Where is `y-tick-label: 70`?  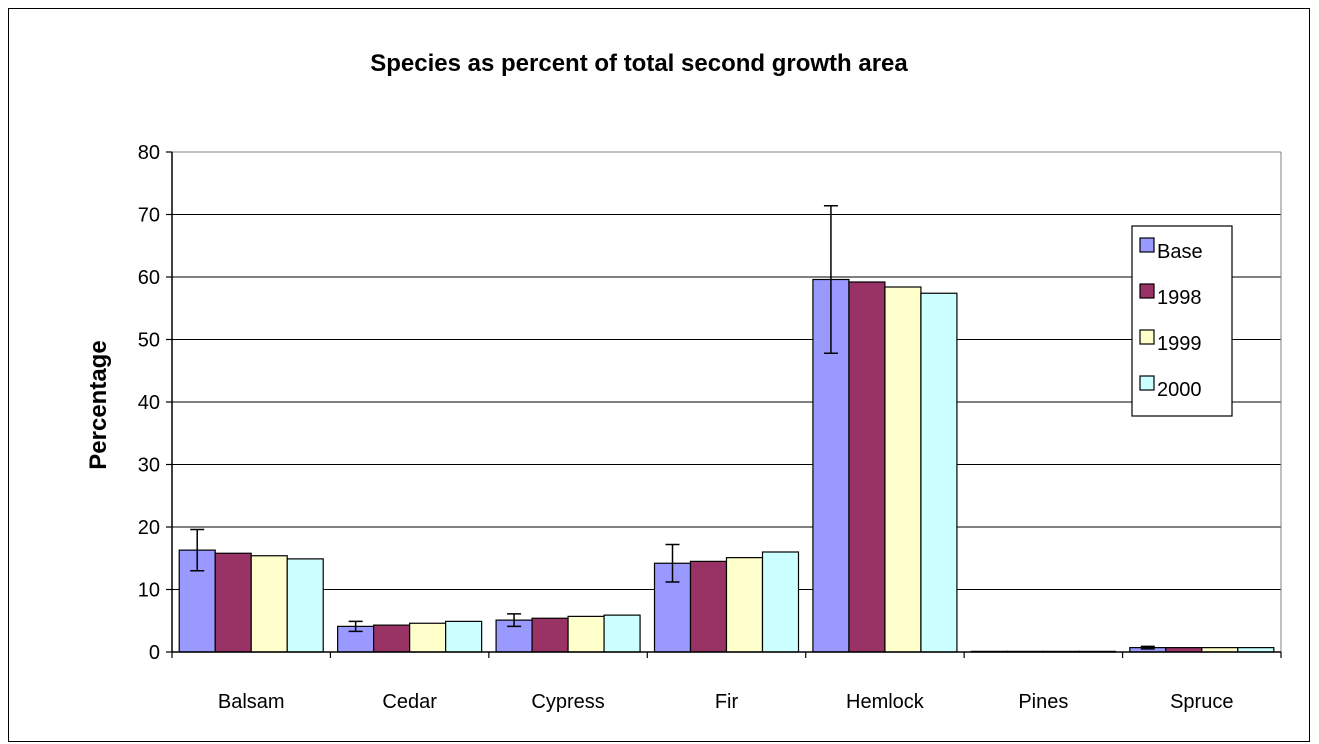
y-tick-label: 70 is located at coordinates (149, 216).